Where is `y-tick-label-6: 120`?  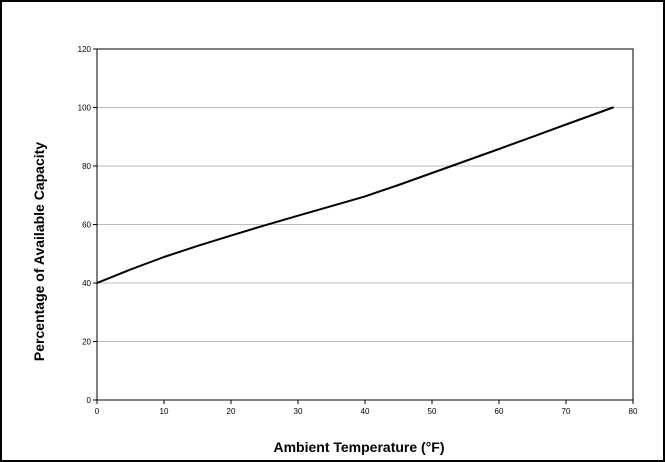
y-tick-label-6: 120 is located at coordinates (85, 49).